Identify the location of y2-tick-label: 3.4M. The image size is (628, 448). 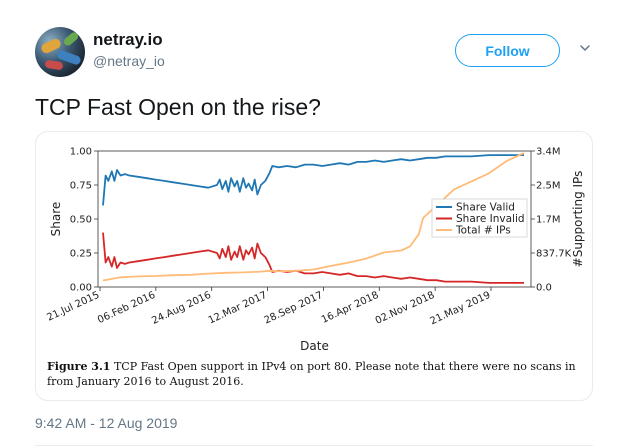
(548, 152).